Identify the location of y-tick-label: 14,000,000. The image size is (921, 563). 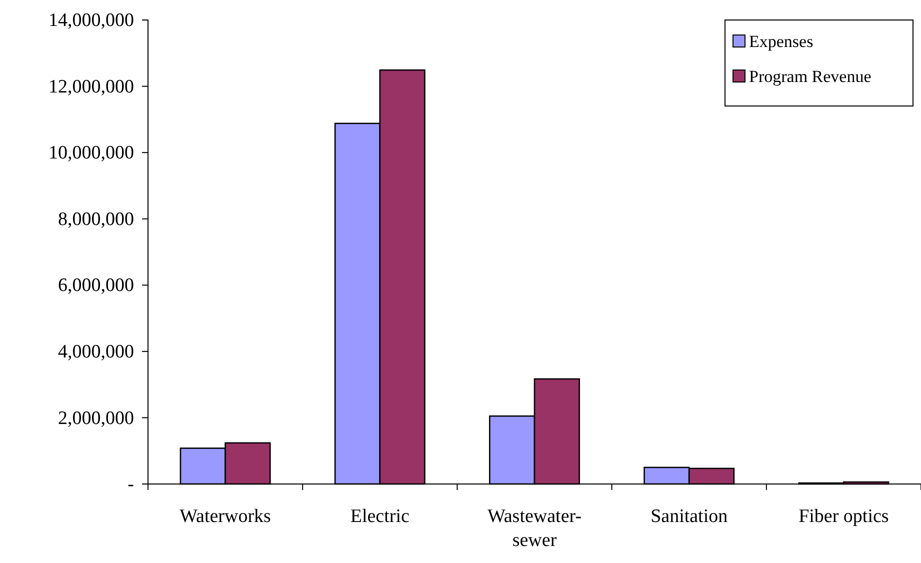
(91, 21).